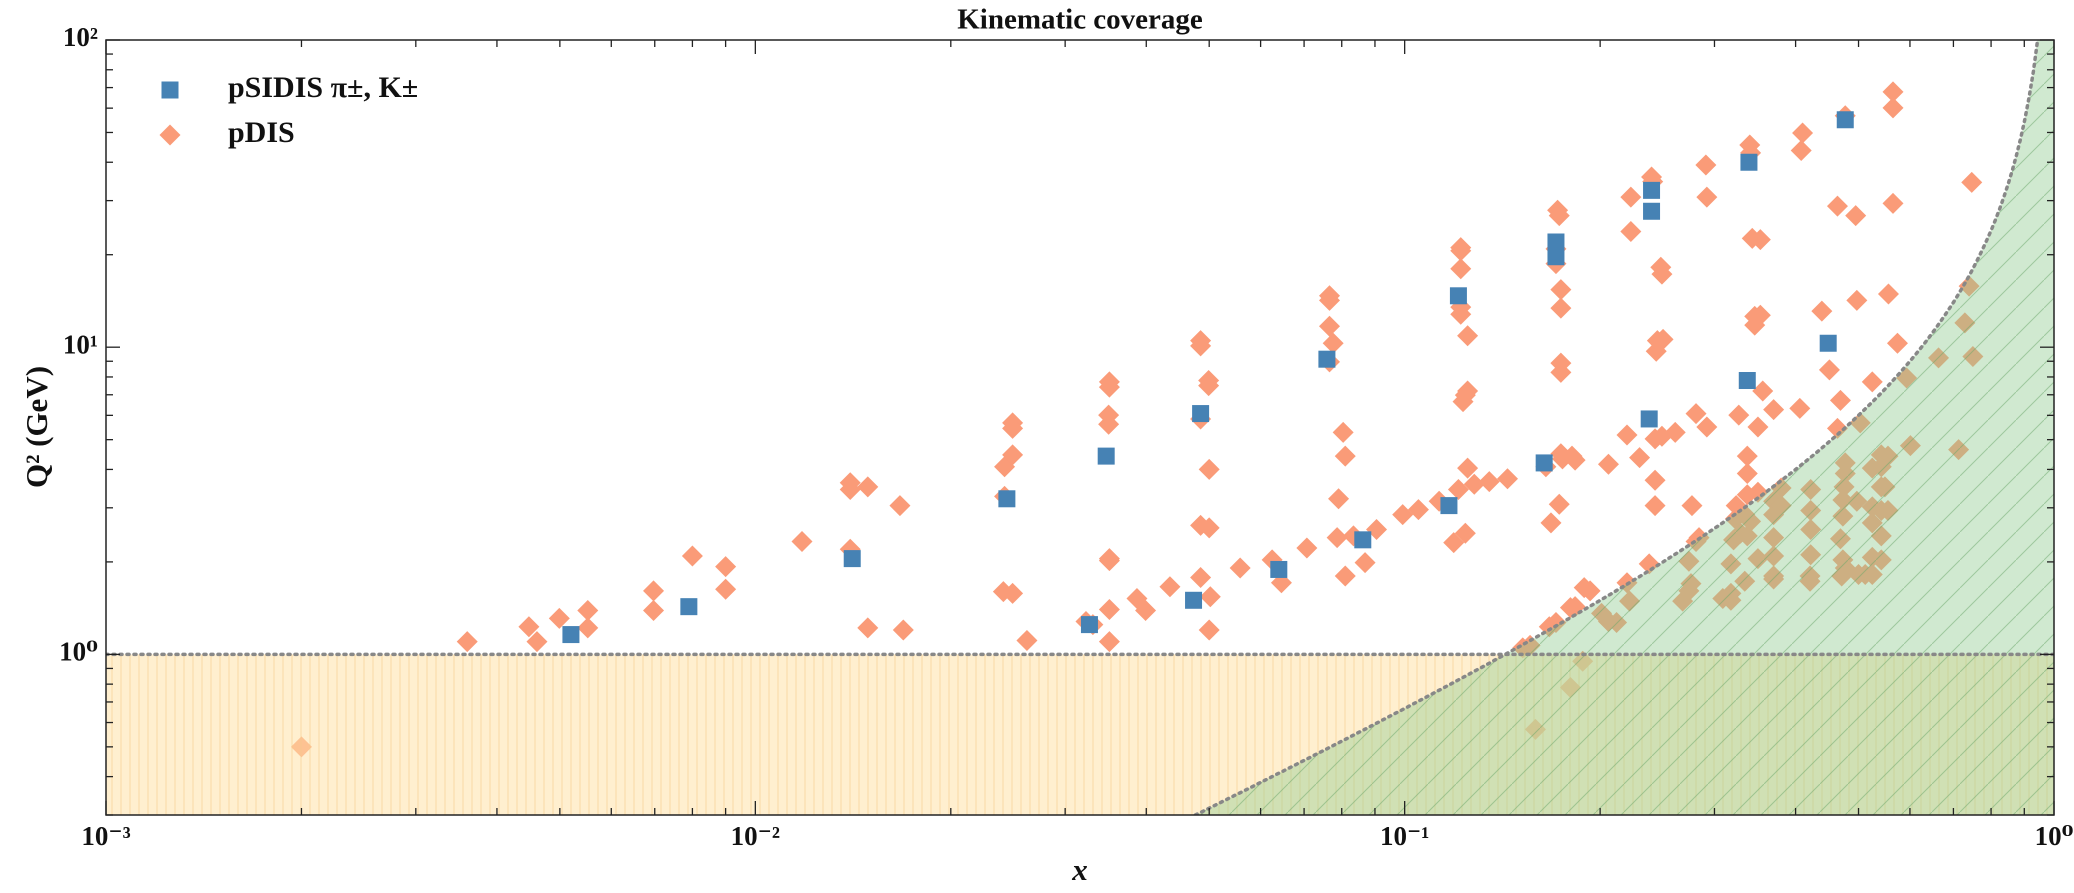  Describe the element at coordinates (261, 132) in the screenshot. I see `legend-label: pDIS` at that location.